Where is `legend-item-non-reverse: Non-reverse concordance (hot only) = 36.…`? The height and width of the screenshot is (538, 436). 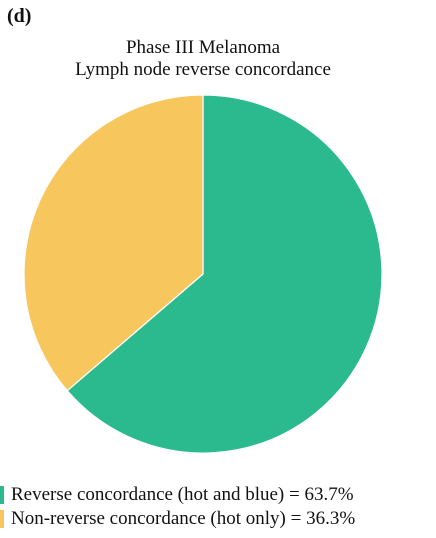 legend-item-non-reverse: Non-reverse concordance (hot only) = 36.… is located at coordinates (218, 519).